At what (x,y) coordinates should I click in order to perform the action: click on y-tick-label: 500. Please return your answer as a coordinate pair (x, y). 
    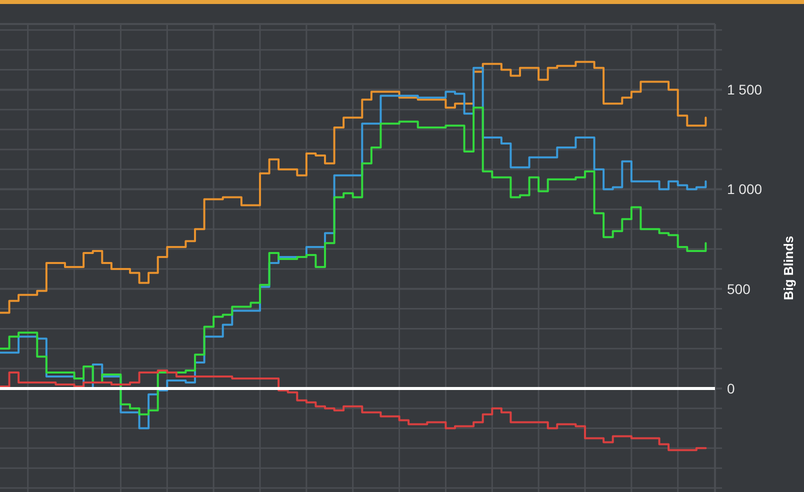
    Looking at the image, I should click on (739, 288).